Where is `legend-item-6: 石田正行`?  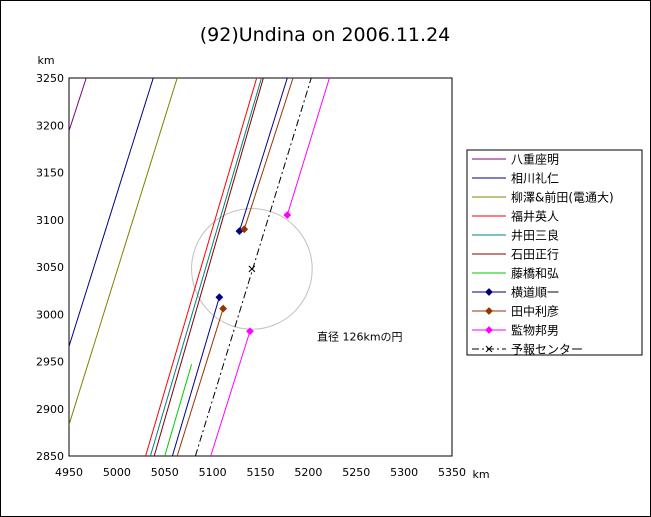 legend-item-6: 石田正行 is located at coordinates (515, 255).